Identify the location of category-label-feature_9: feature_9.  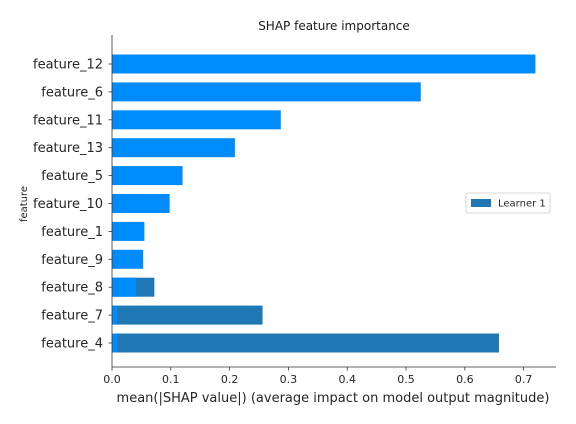
(72, 260).